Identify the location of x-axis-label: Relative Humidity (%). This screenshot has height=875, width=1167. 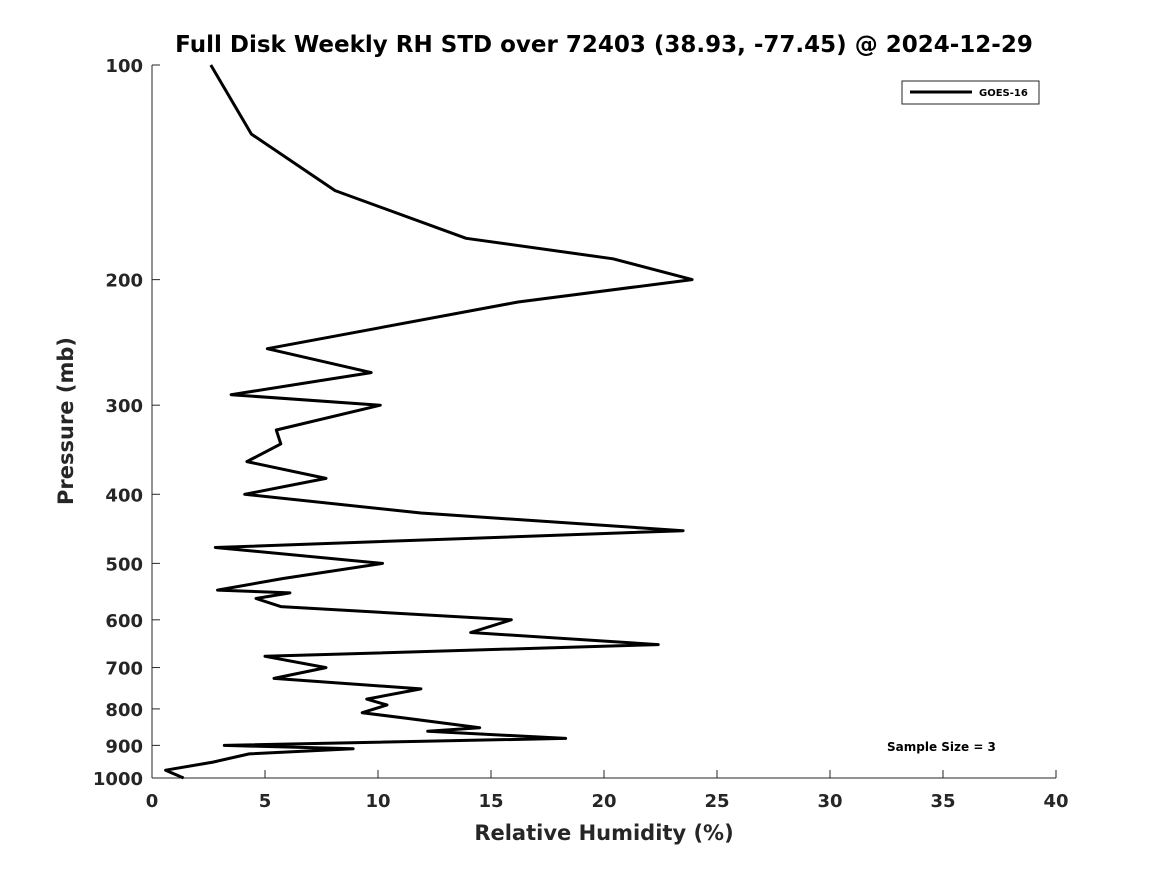
(603, 833).